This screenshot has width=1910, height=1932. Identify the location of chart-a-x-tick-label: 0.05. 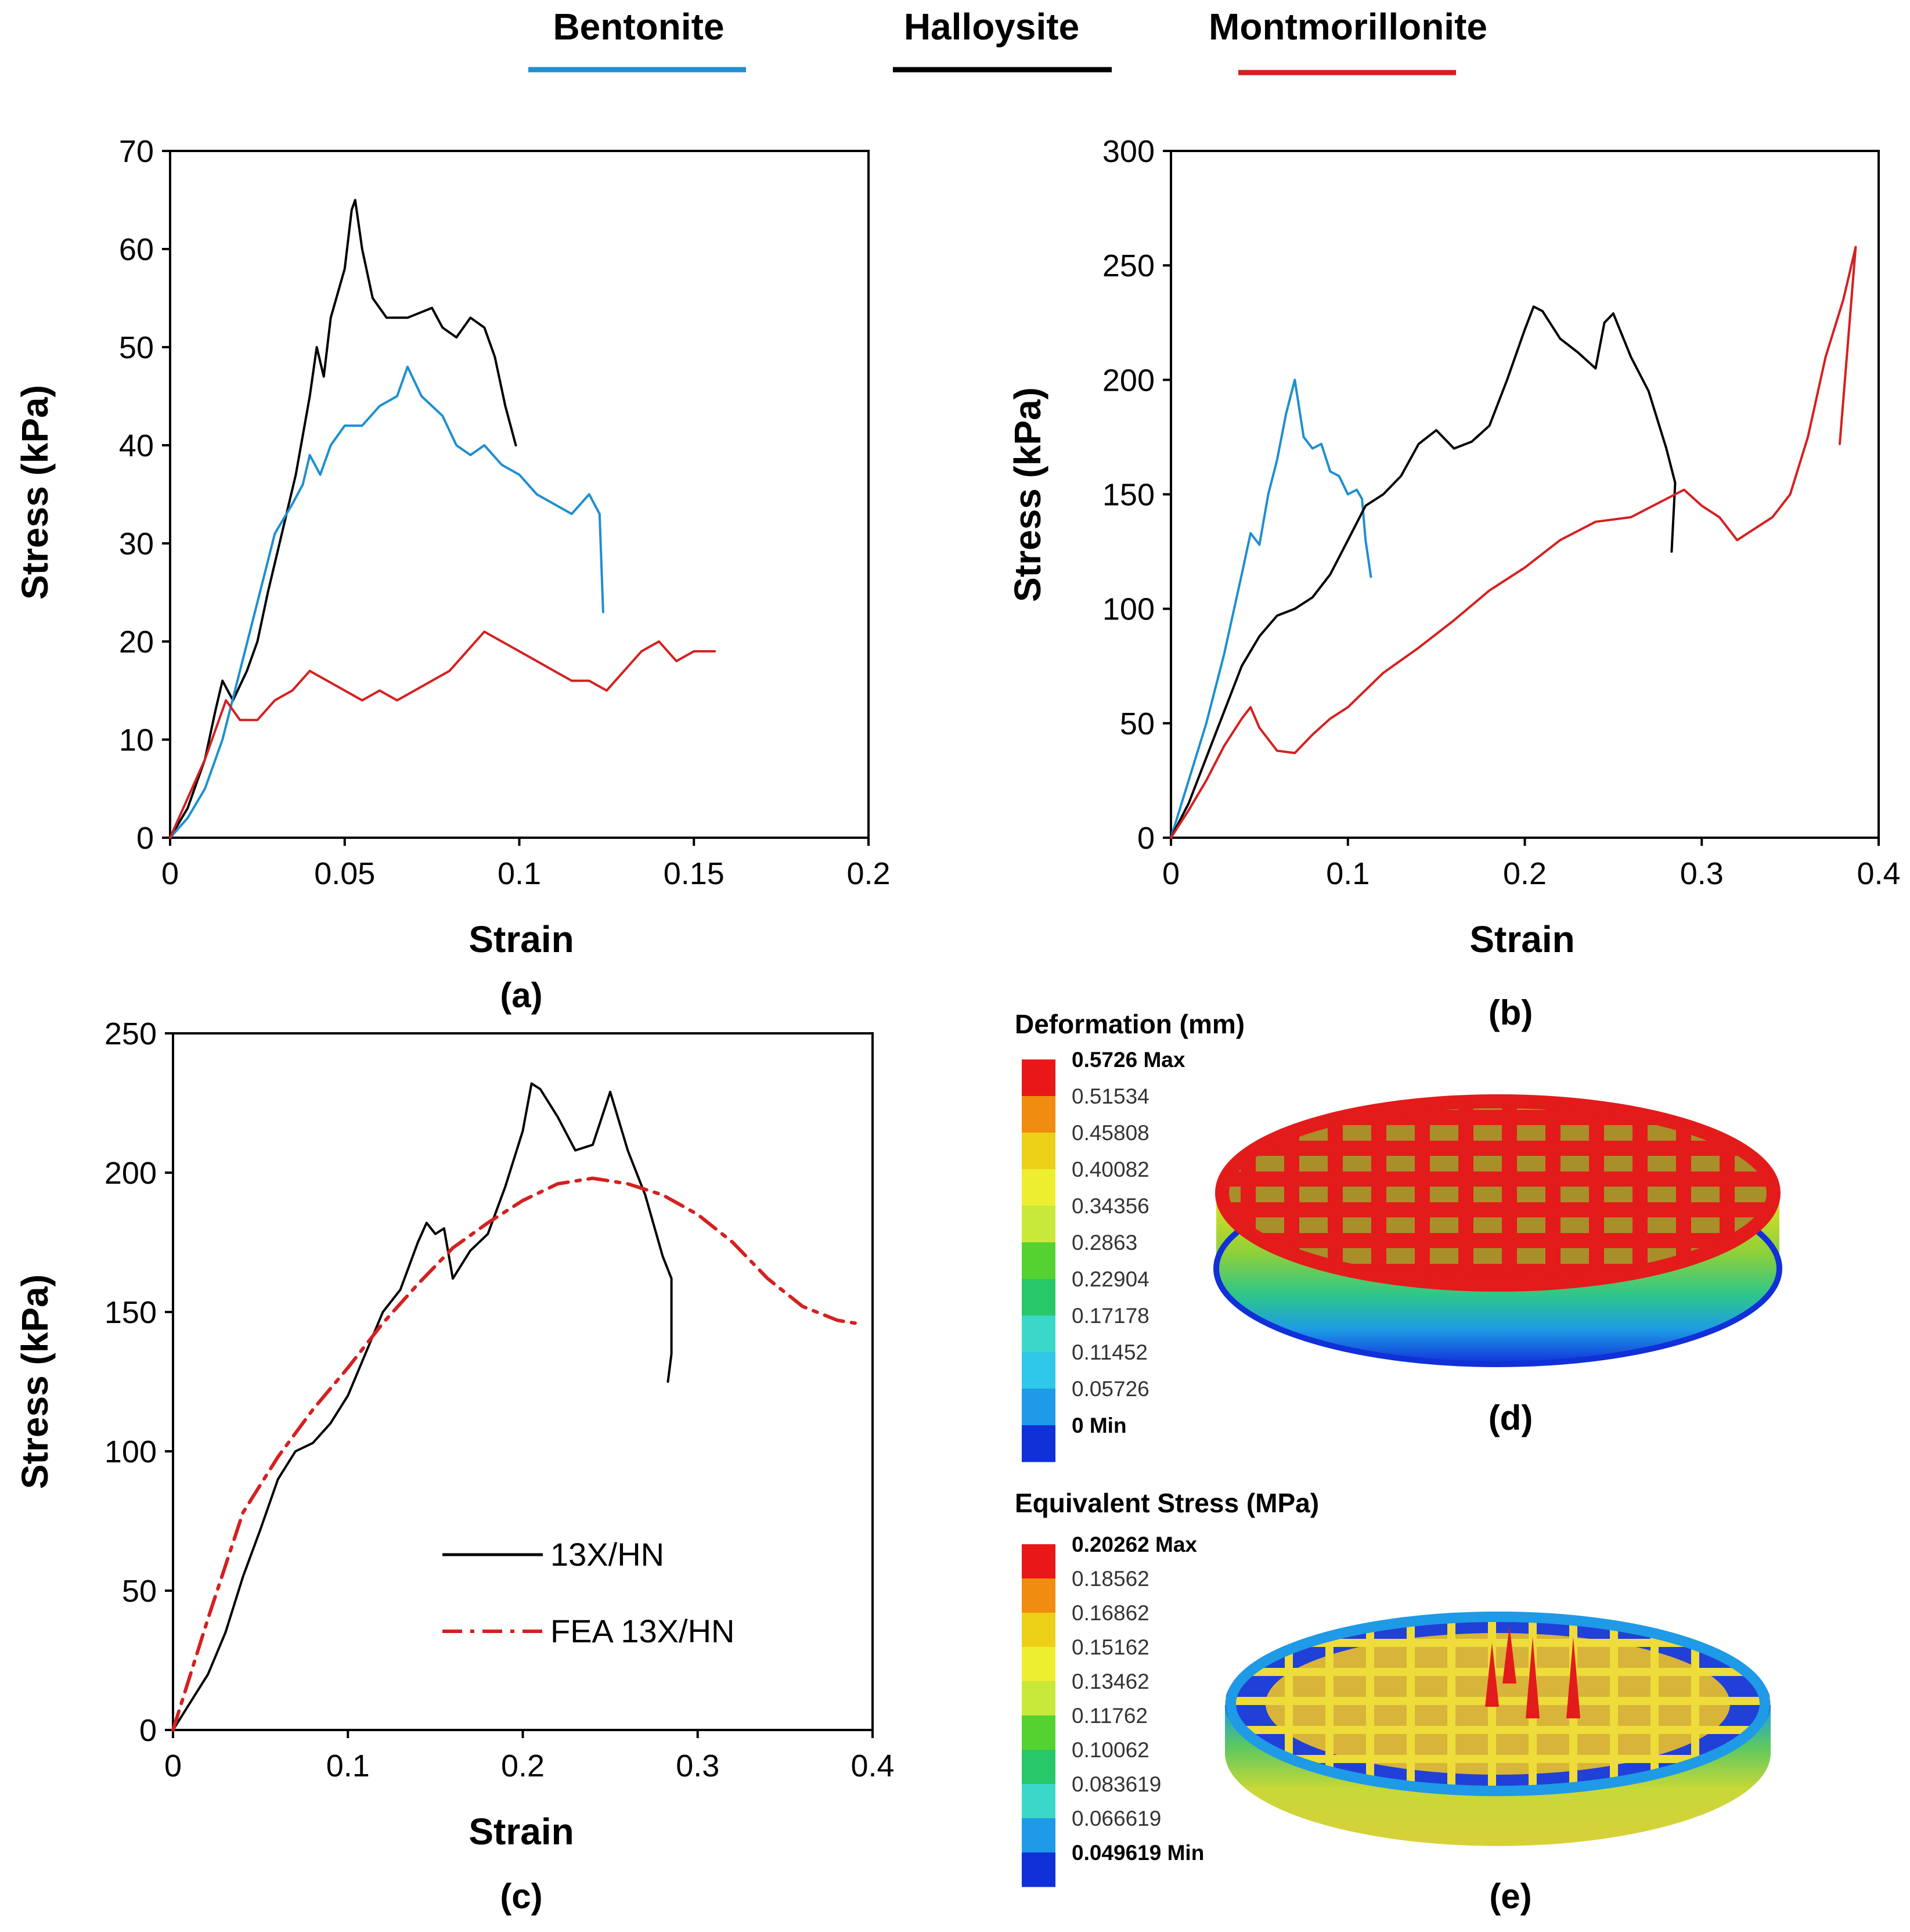
(344, 873).